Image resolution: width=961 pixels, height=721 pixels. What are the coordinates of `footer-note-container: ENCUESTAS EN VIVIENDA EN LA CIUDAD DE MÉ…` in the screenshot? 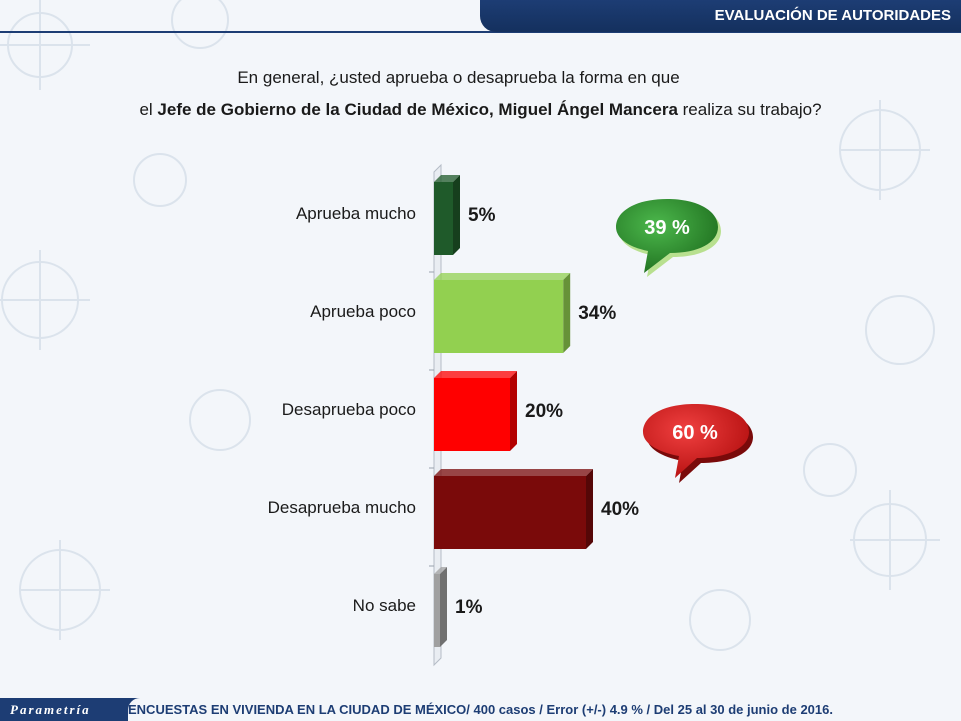 It's located at (544, 709).